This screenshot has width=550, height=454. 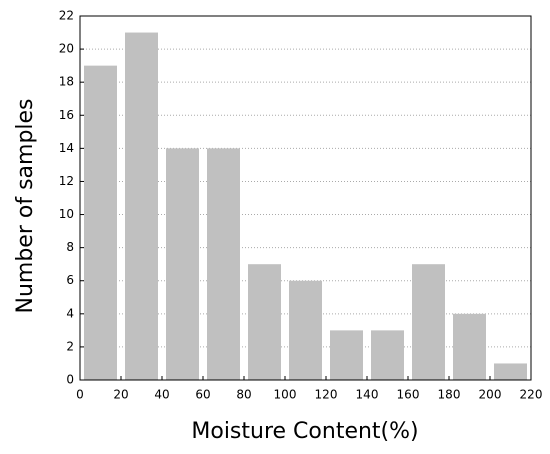 I want to click on y-tick-label: 2, so click(x=70, y=346).